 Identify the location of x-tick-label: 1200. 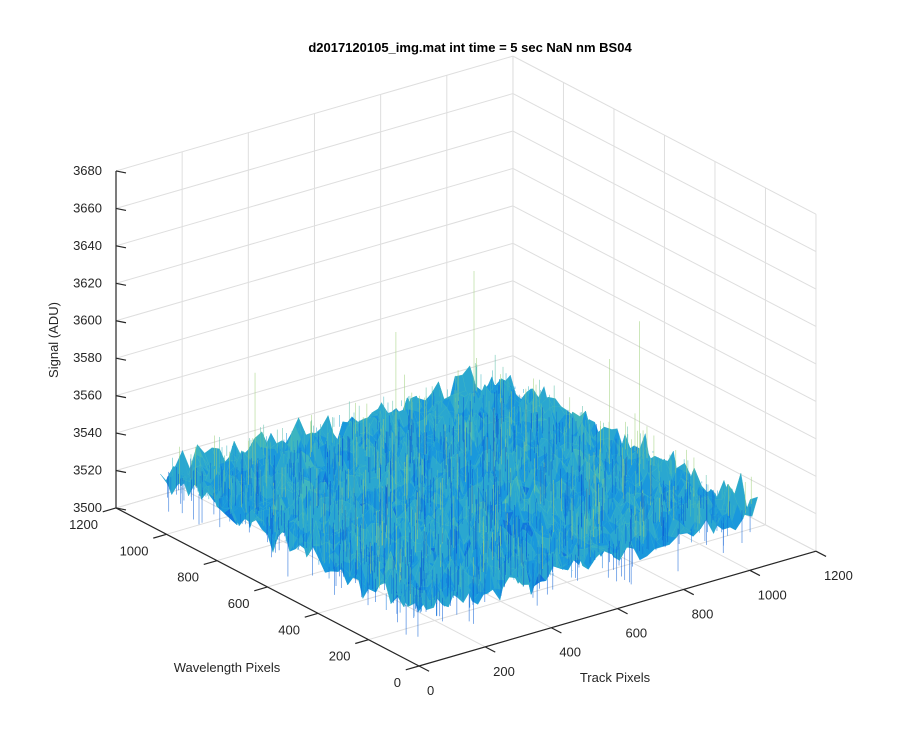
(838, 575).